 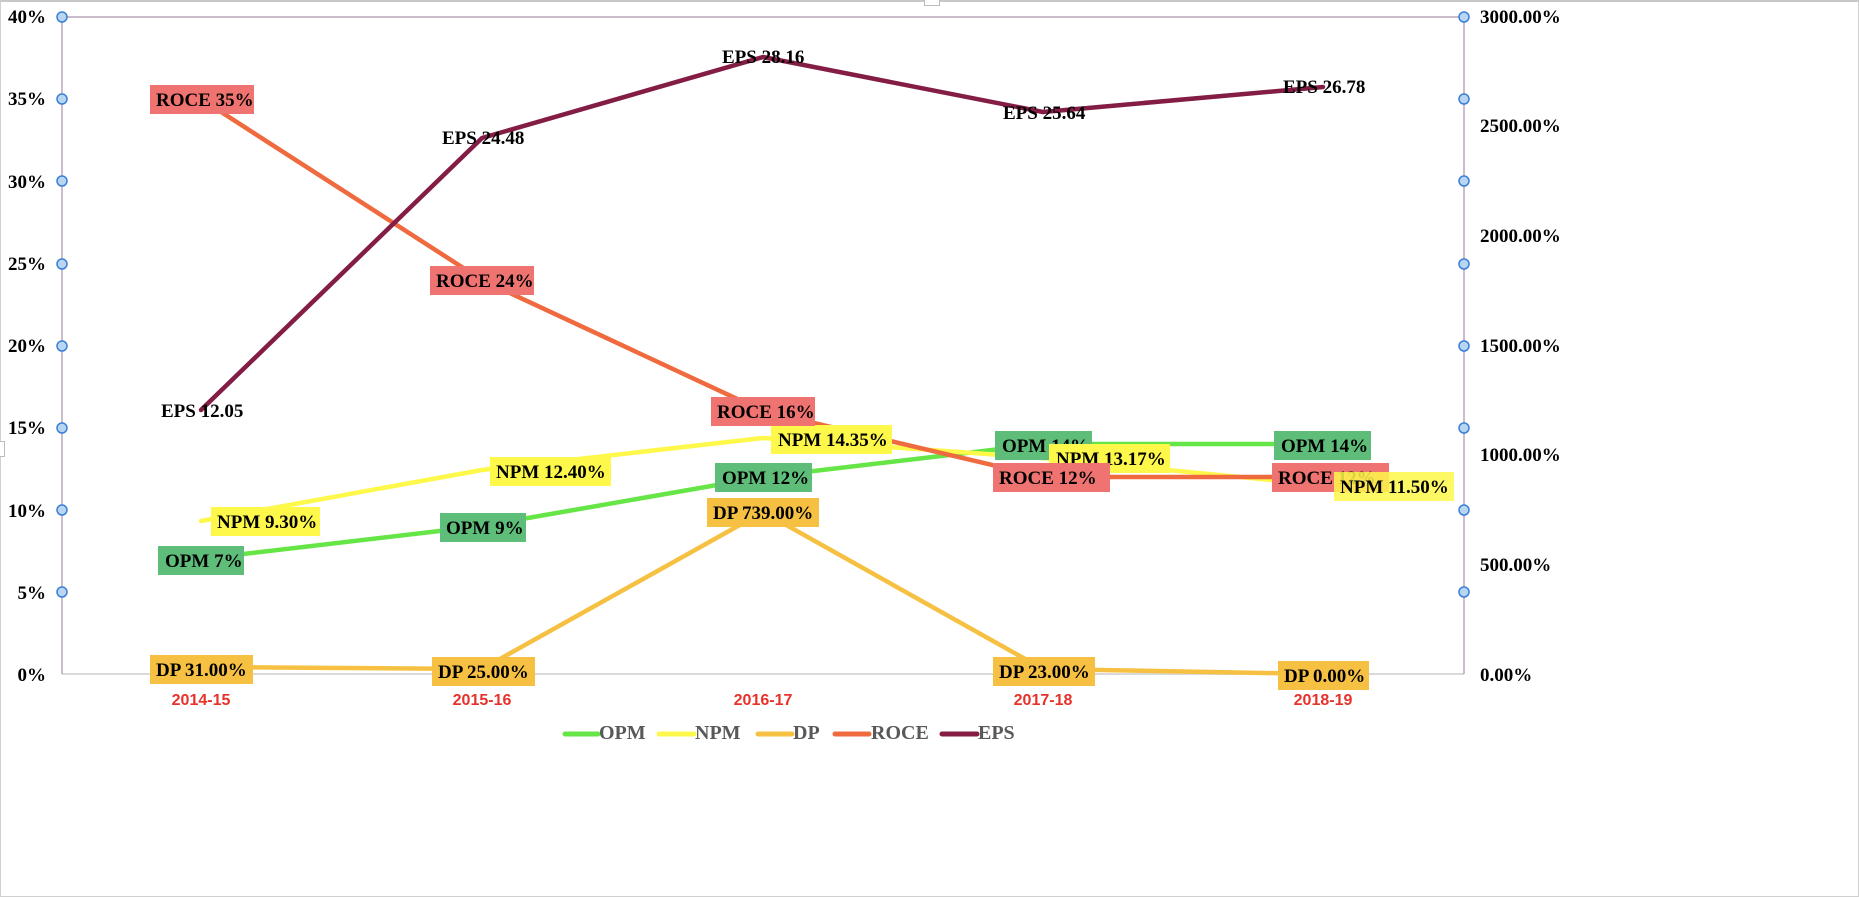 I want to click on legend-item-npm: NPM, so click(x=698, y=733).